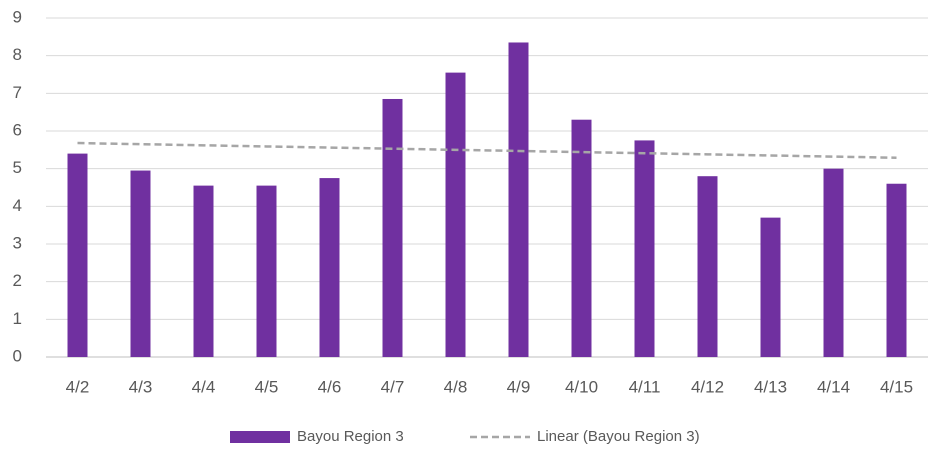  I want to click on x-tick-label: 4/5, so click(267, 386).